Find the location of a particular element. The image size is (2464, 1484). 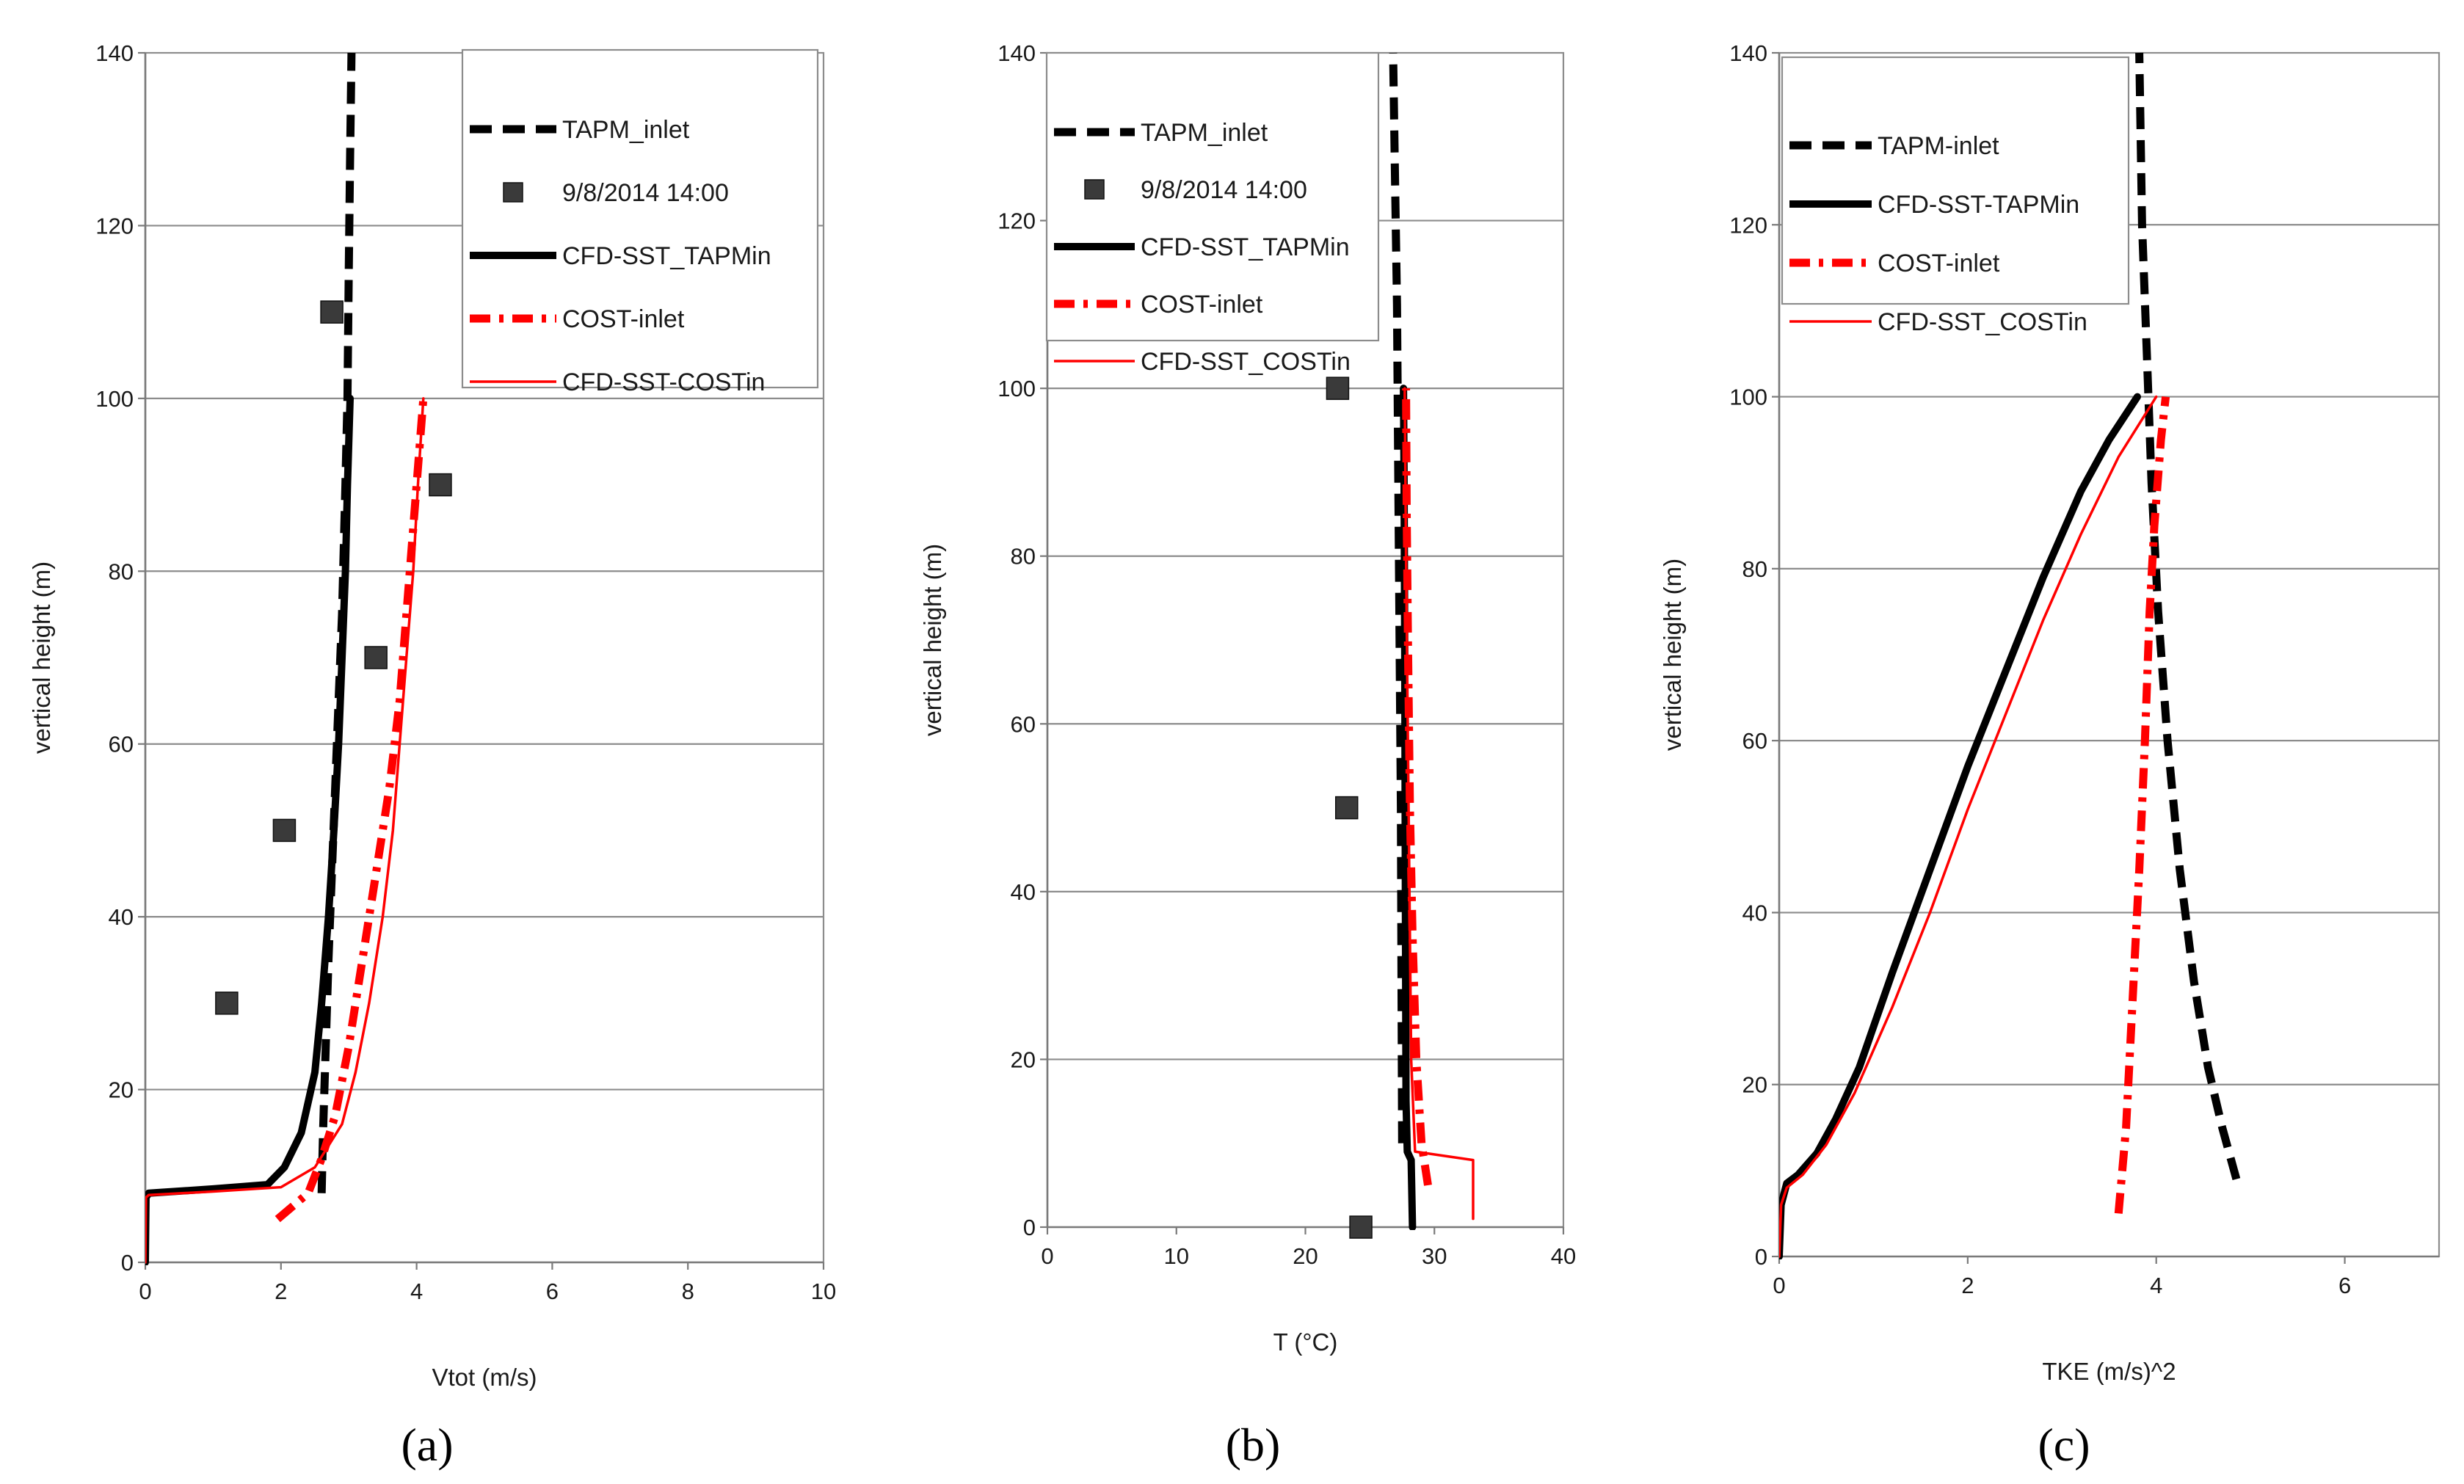

legend-entry-label: TAPM-inlet is located at coordinates (1938, 146).